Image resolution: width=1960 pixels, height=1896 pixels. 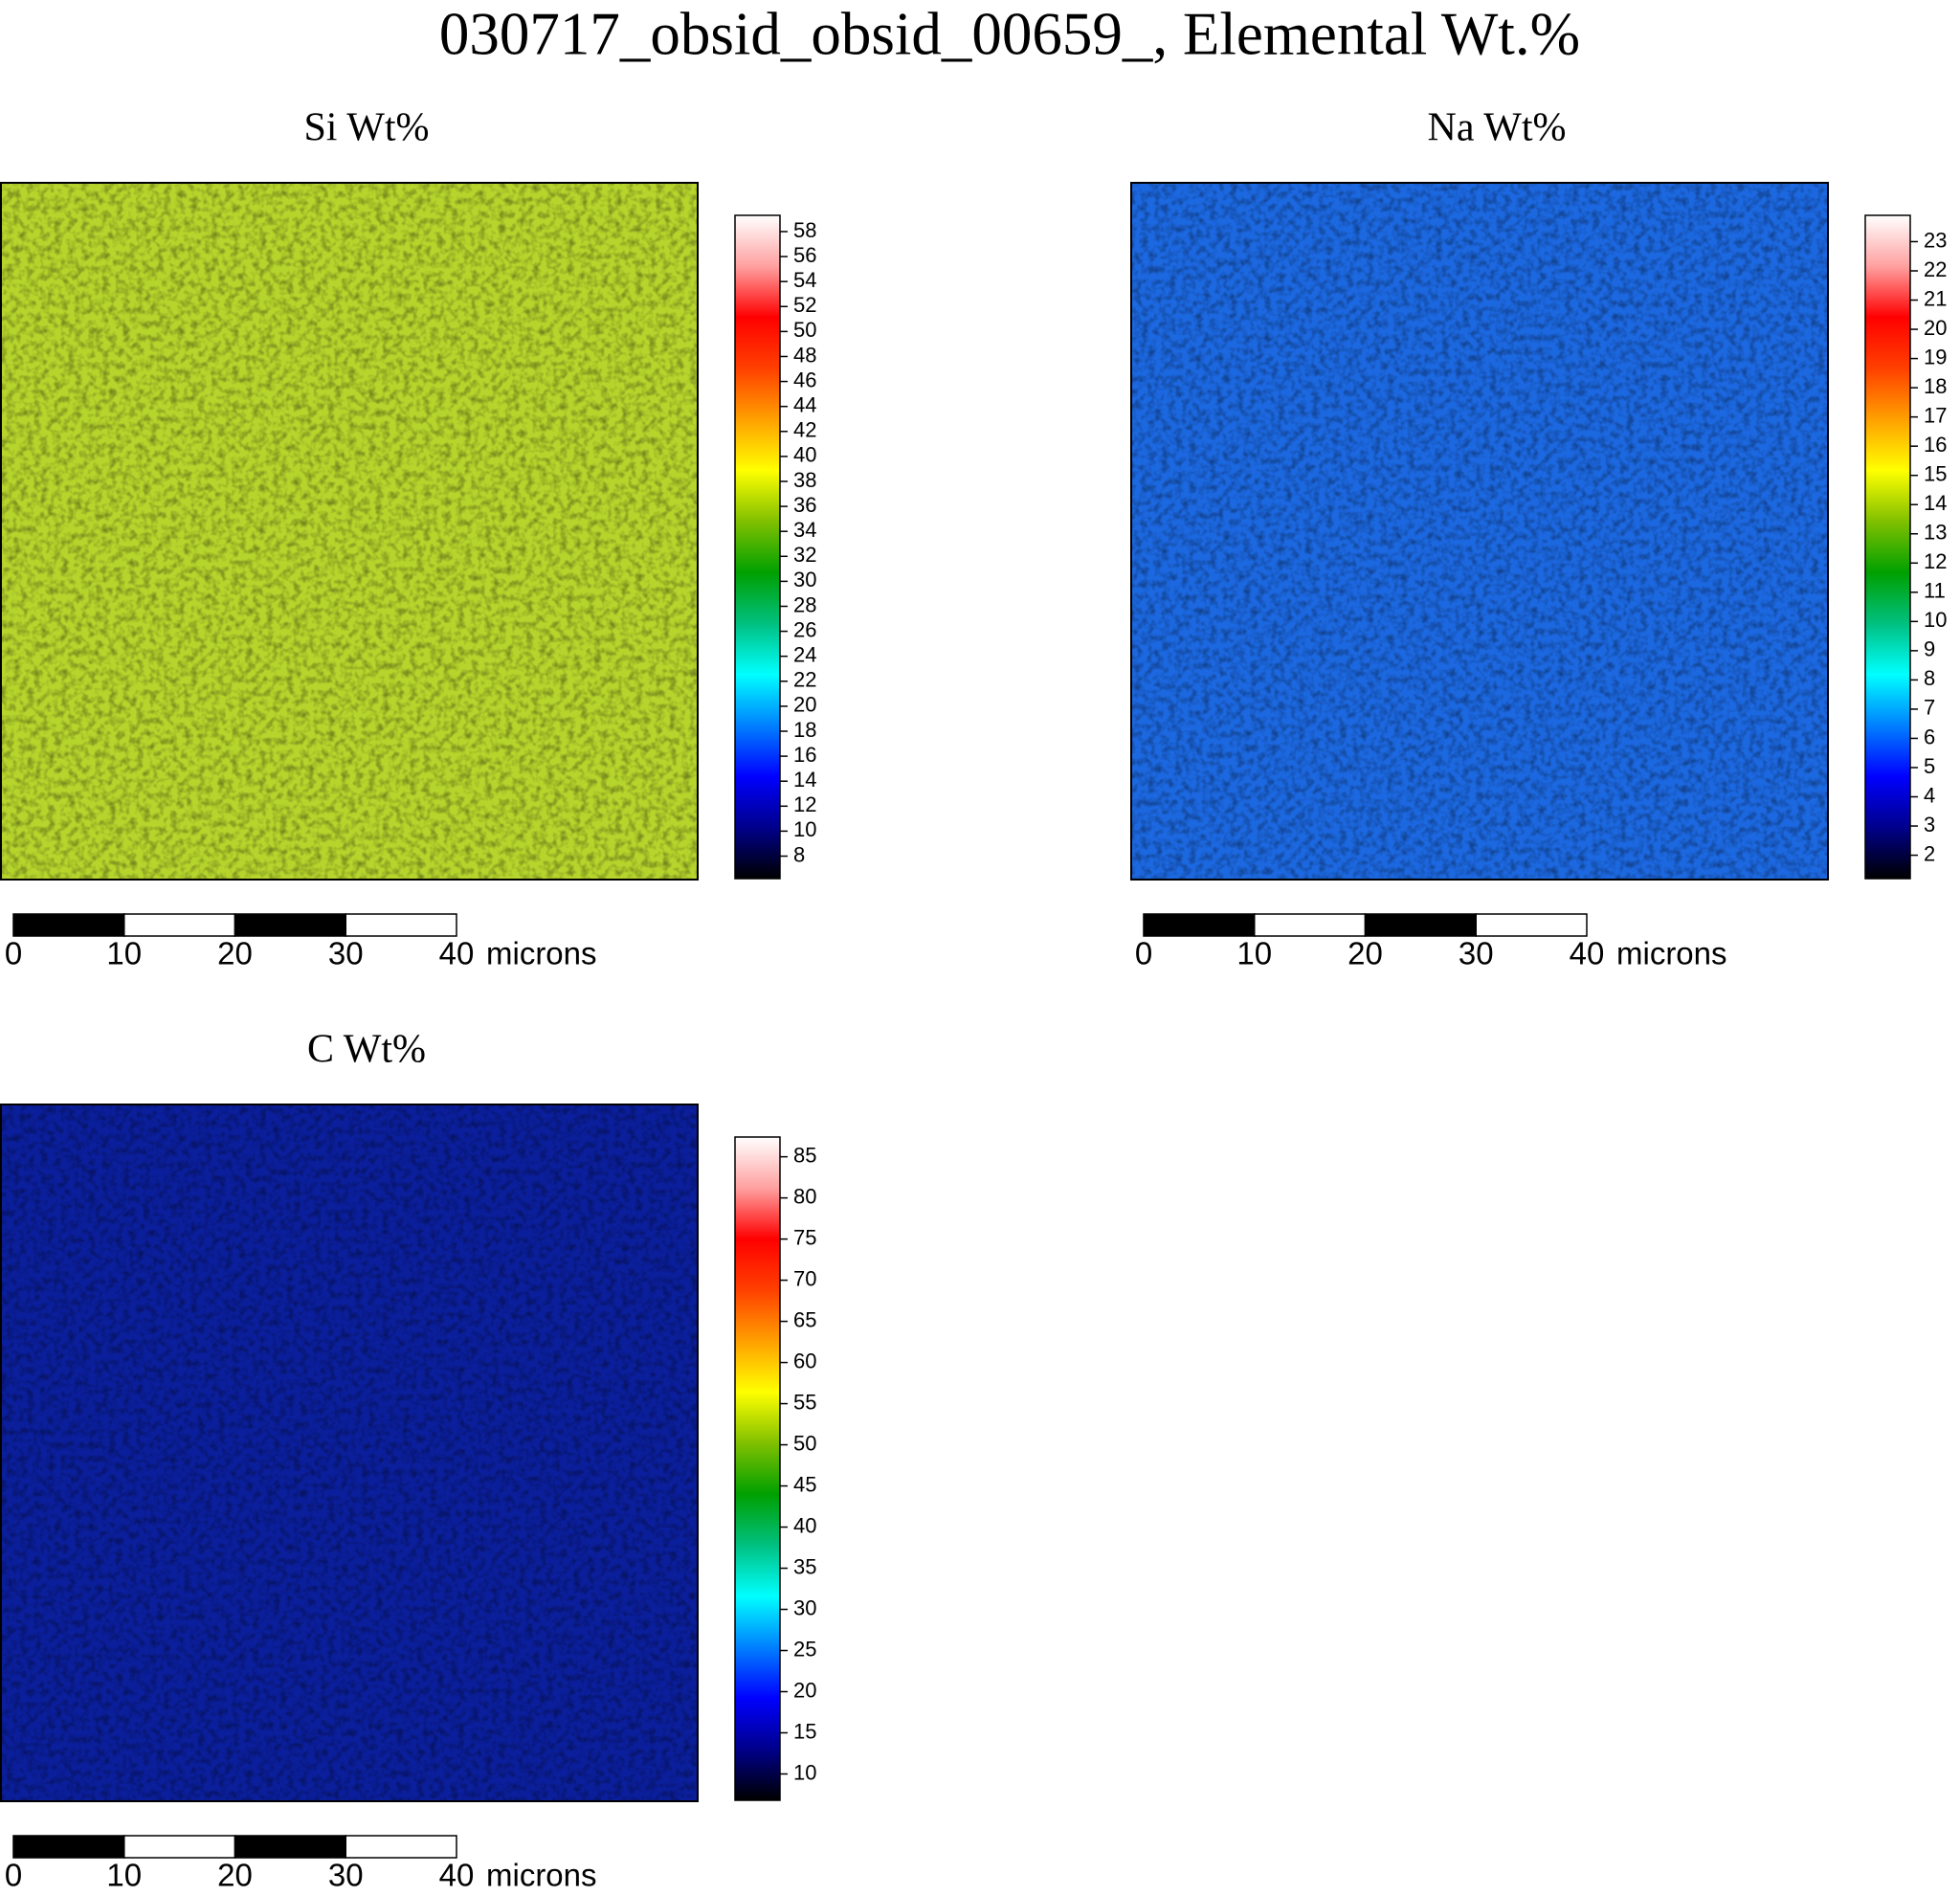 I want to click on colorbar-tick-label: 42, so click(x=805, y=430).